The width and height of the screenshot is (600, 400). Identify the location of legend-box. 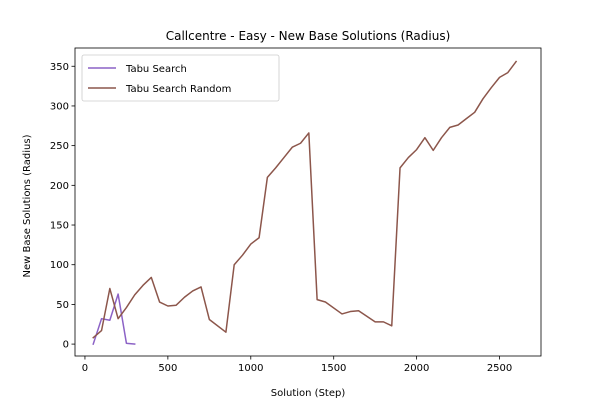
(180, 78).